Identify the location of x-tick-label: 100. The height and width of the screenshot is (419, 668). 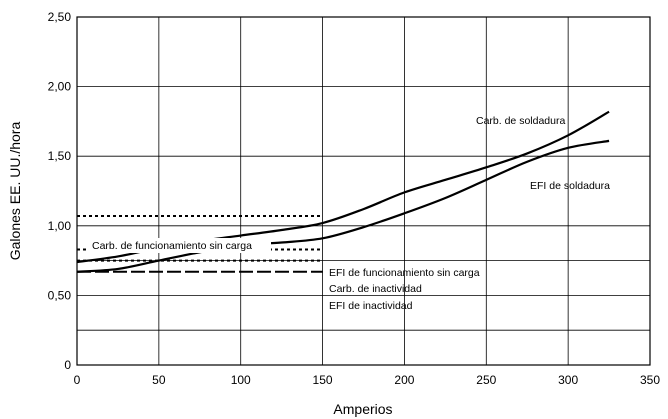
(241, 380).